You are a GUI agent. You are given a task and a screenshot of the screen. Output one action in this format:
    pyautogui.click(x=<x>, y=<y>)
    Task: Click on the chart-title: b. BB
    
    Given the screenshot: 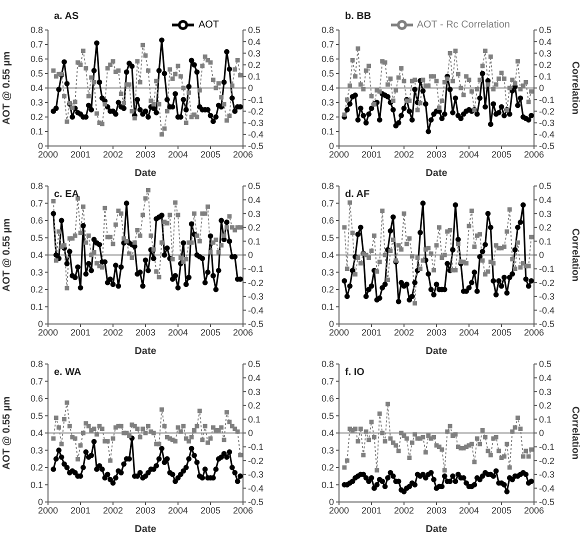 What is the action you would take?
    pyautogui.click(x=358, y=16)
    